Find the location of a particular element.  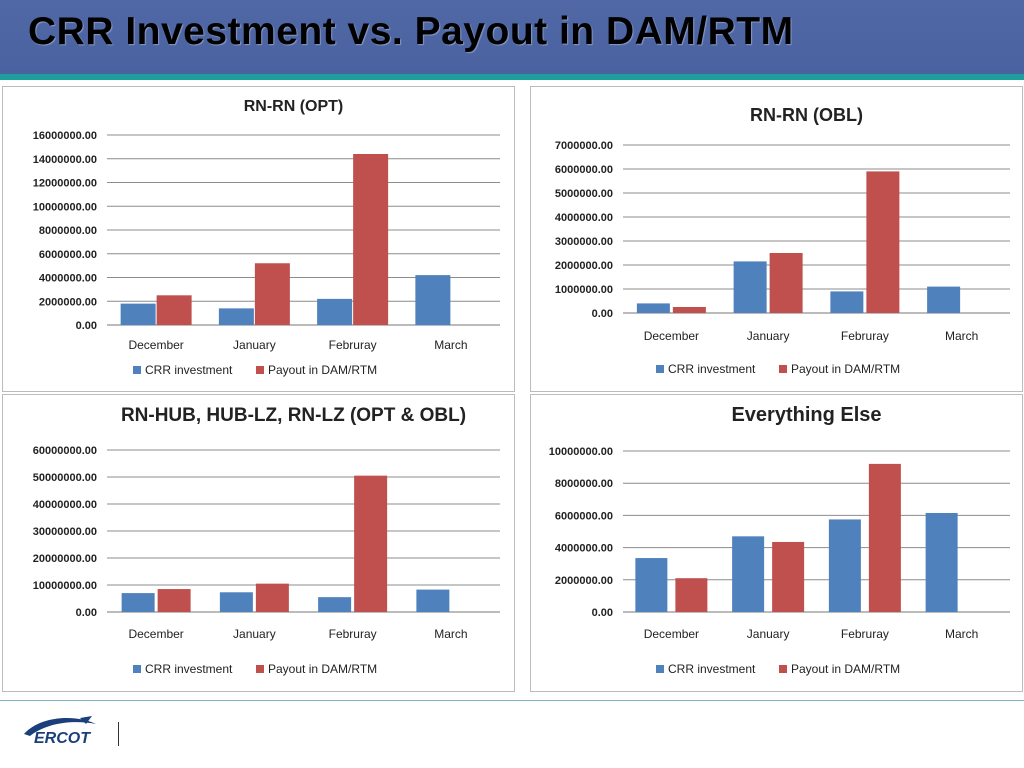

ercot-logo-text: ERCOT is located at coordinates (62, 738).